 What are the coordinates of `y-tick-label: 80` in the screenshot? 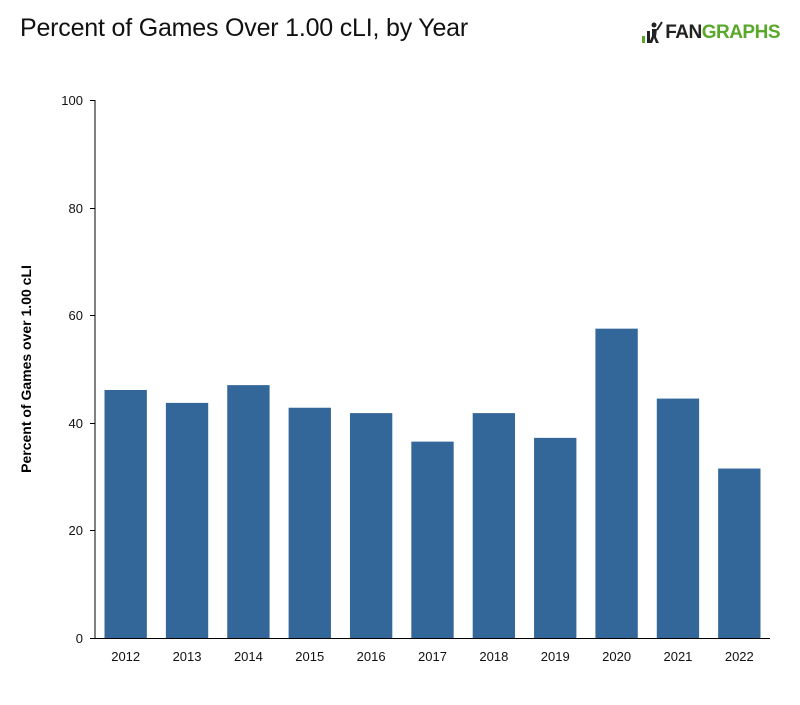 It's located at (76, 208).